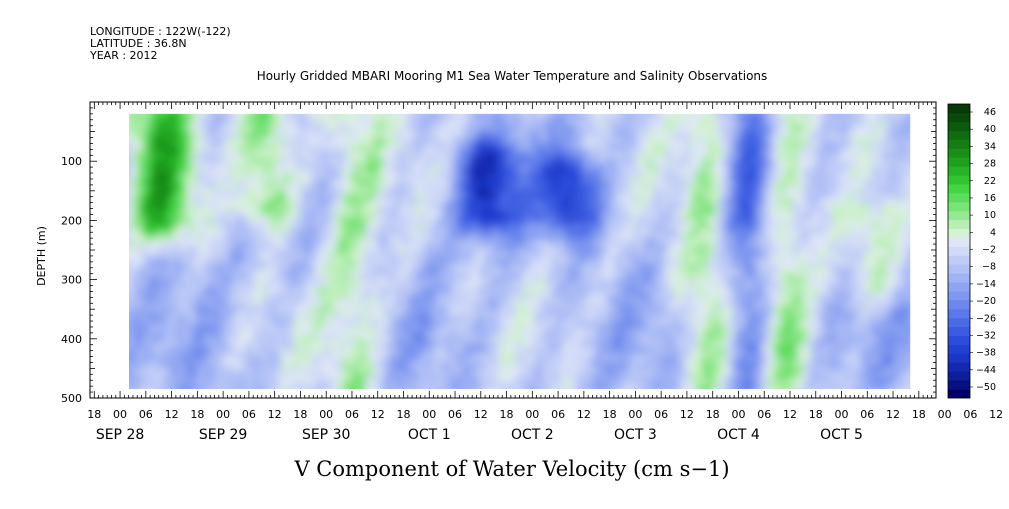 This screenshot has height=509, width=1009. What do you see at coordinates (120, 435) in the screenshot?
I see `x-day-label: SEP 28` at bounding box center [120, 435].